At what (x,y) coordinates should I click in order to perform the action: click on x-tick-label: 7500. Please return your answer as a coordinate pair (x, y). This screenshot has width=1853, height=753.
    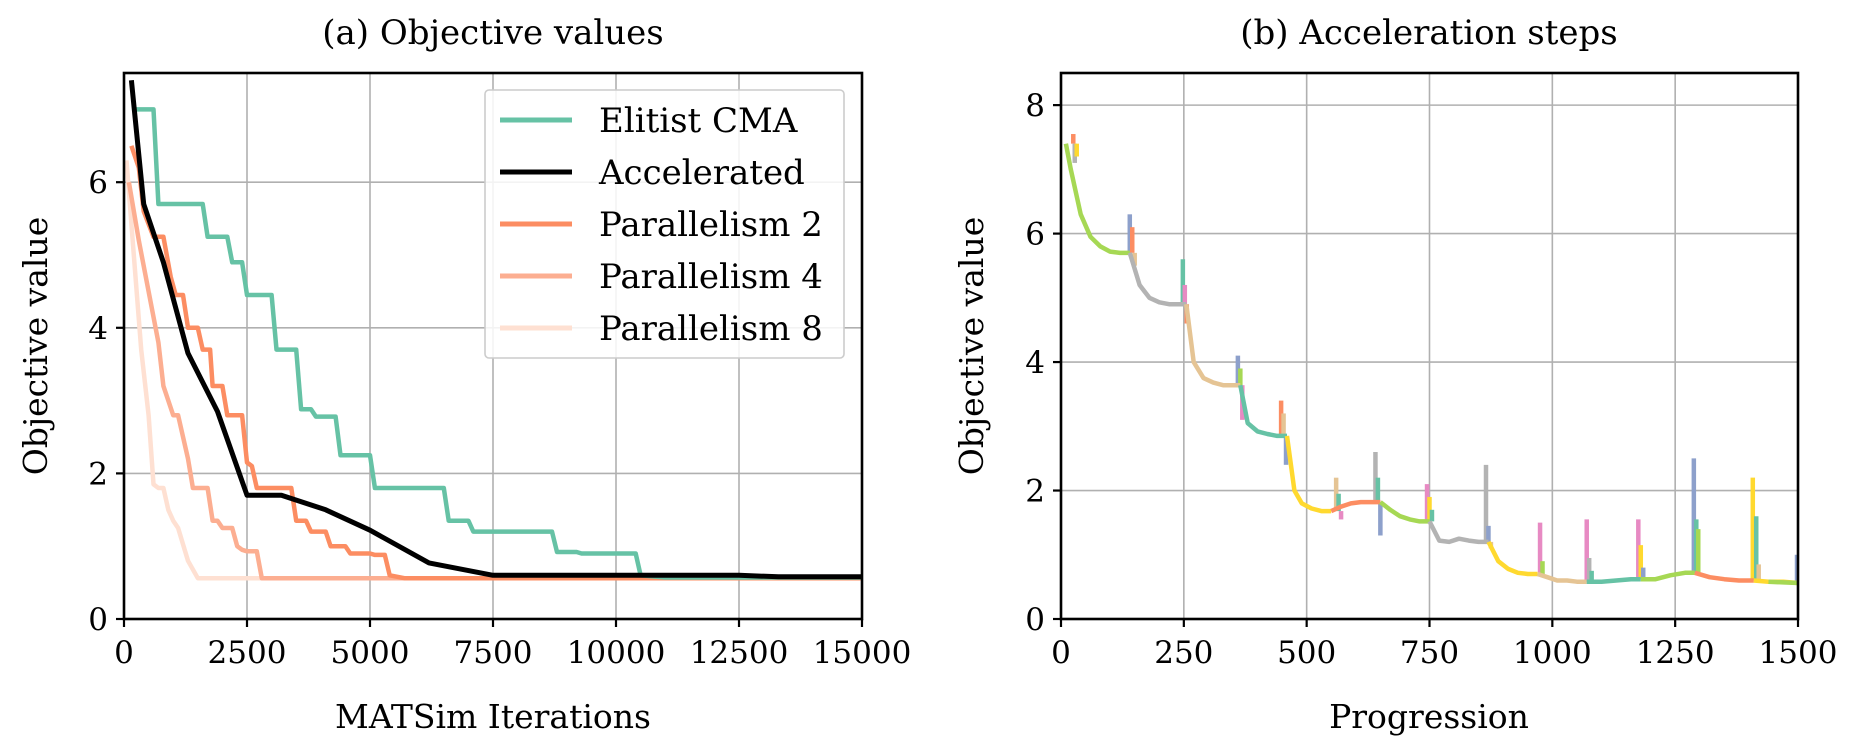
    Looking at the image, I should click on (493, 653).